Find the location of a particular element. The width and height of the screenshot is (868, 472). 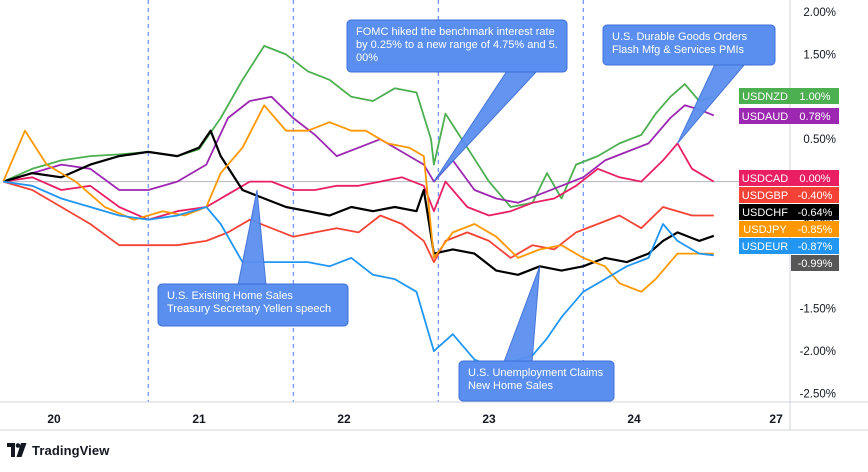

tradingview-logo-icon is located at coordinates (17, 450).